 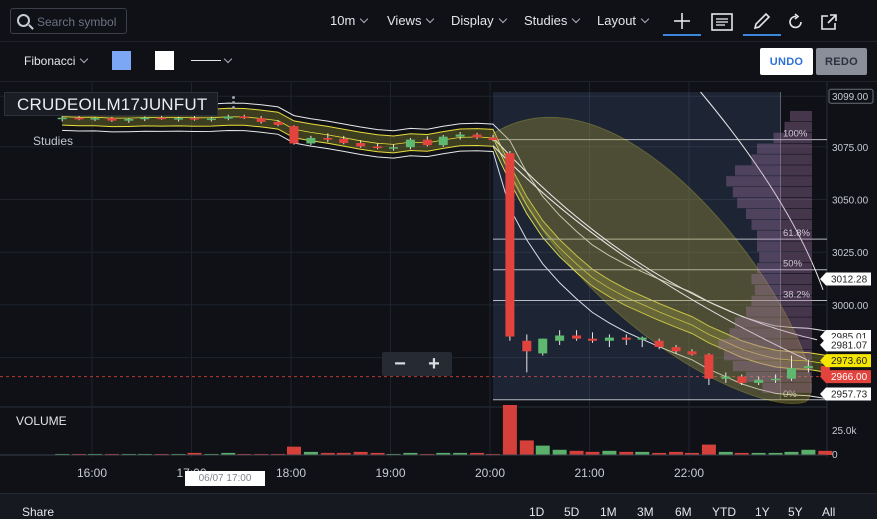 What do you see at coordinates (796, 22) in the screenshot?
I see `reset-button` at bounding box center [796, 22].